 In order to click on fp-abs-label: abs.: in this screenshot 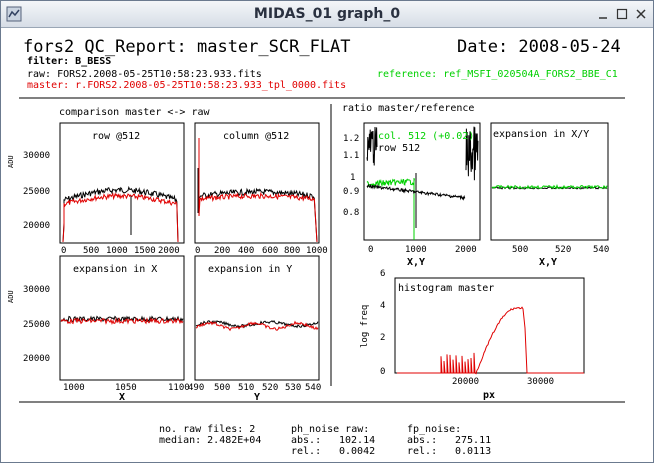, I will do `click(422, 440)`.